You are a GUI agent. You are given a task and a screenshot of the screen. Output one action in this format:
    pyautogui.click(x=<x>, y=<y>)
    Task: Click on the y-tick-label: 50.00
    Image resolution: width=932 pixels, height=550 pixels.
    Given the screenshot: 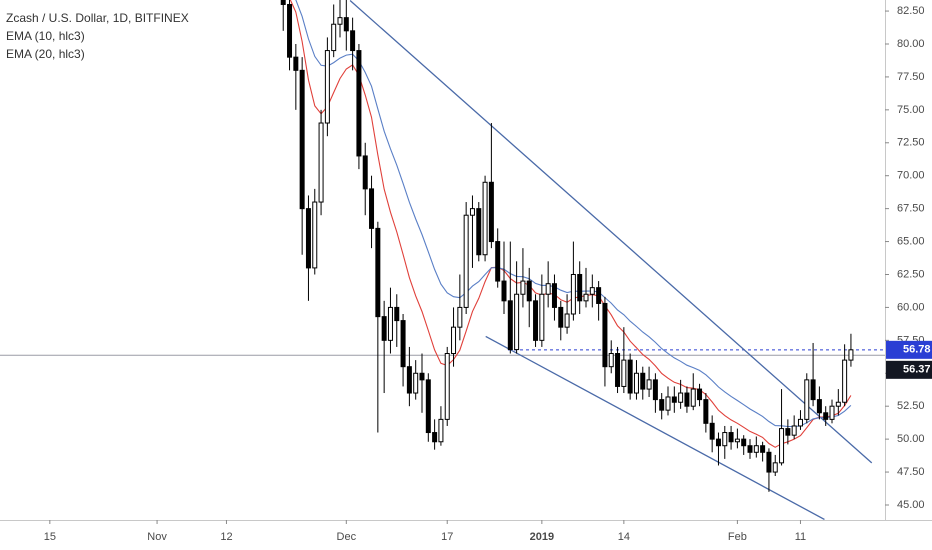 What is the action you would take?
    pyautogui.click(x=911, y=439)
    